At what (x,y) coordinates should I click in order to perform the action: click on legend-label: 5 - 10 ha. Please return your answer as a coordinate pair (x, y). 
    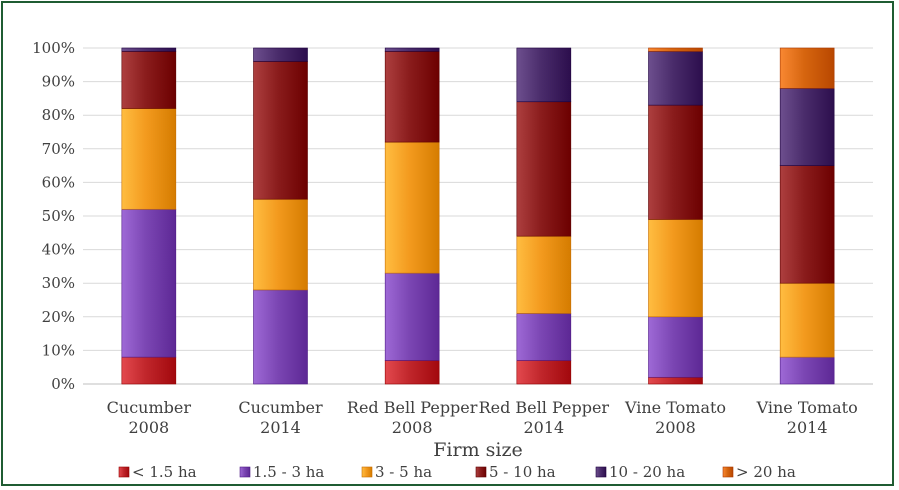
    Looking at the image, I should click on (522, 472).